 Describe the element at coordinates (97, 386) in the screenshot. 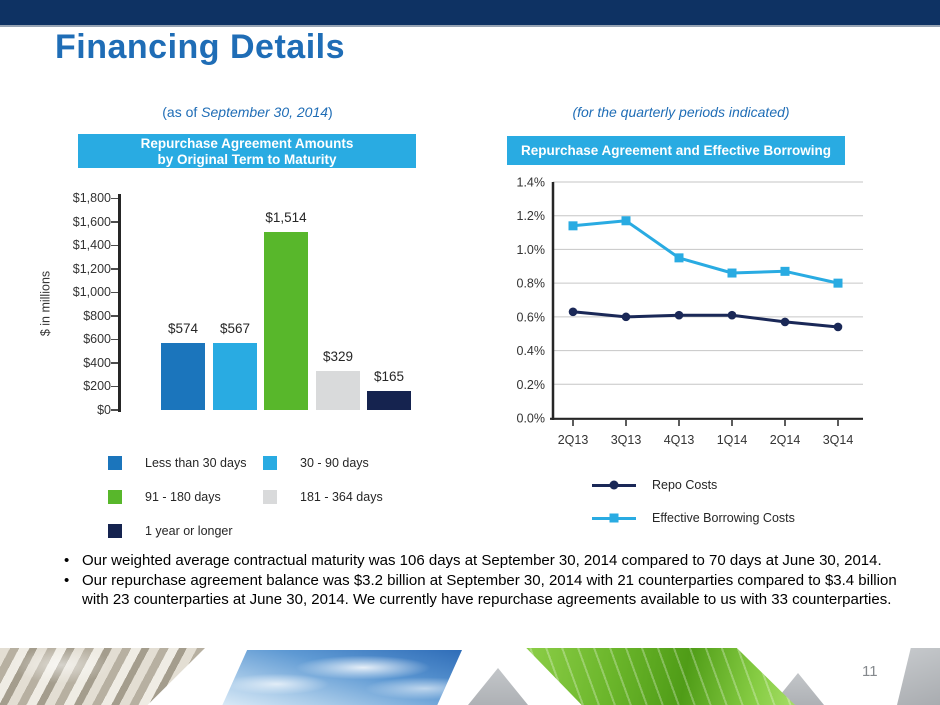

I see `y-tick-label: $200` at that location.